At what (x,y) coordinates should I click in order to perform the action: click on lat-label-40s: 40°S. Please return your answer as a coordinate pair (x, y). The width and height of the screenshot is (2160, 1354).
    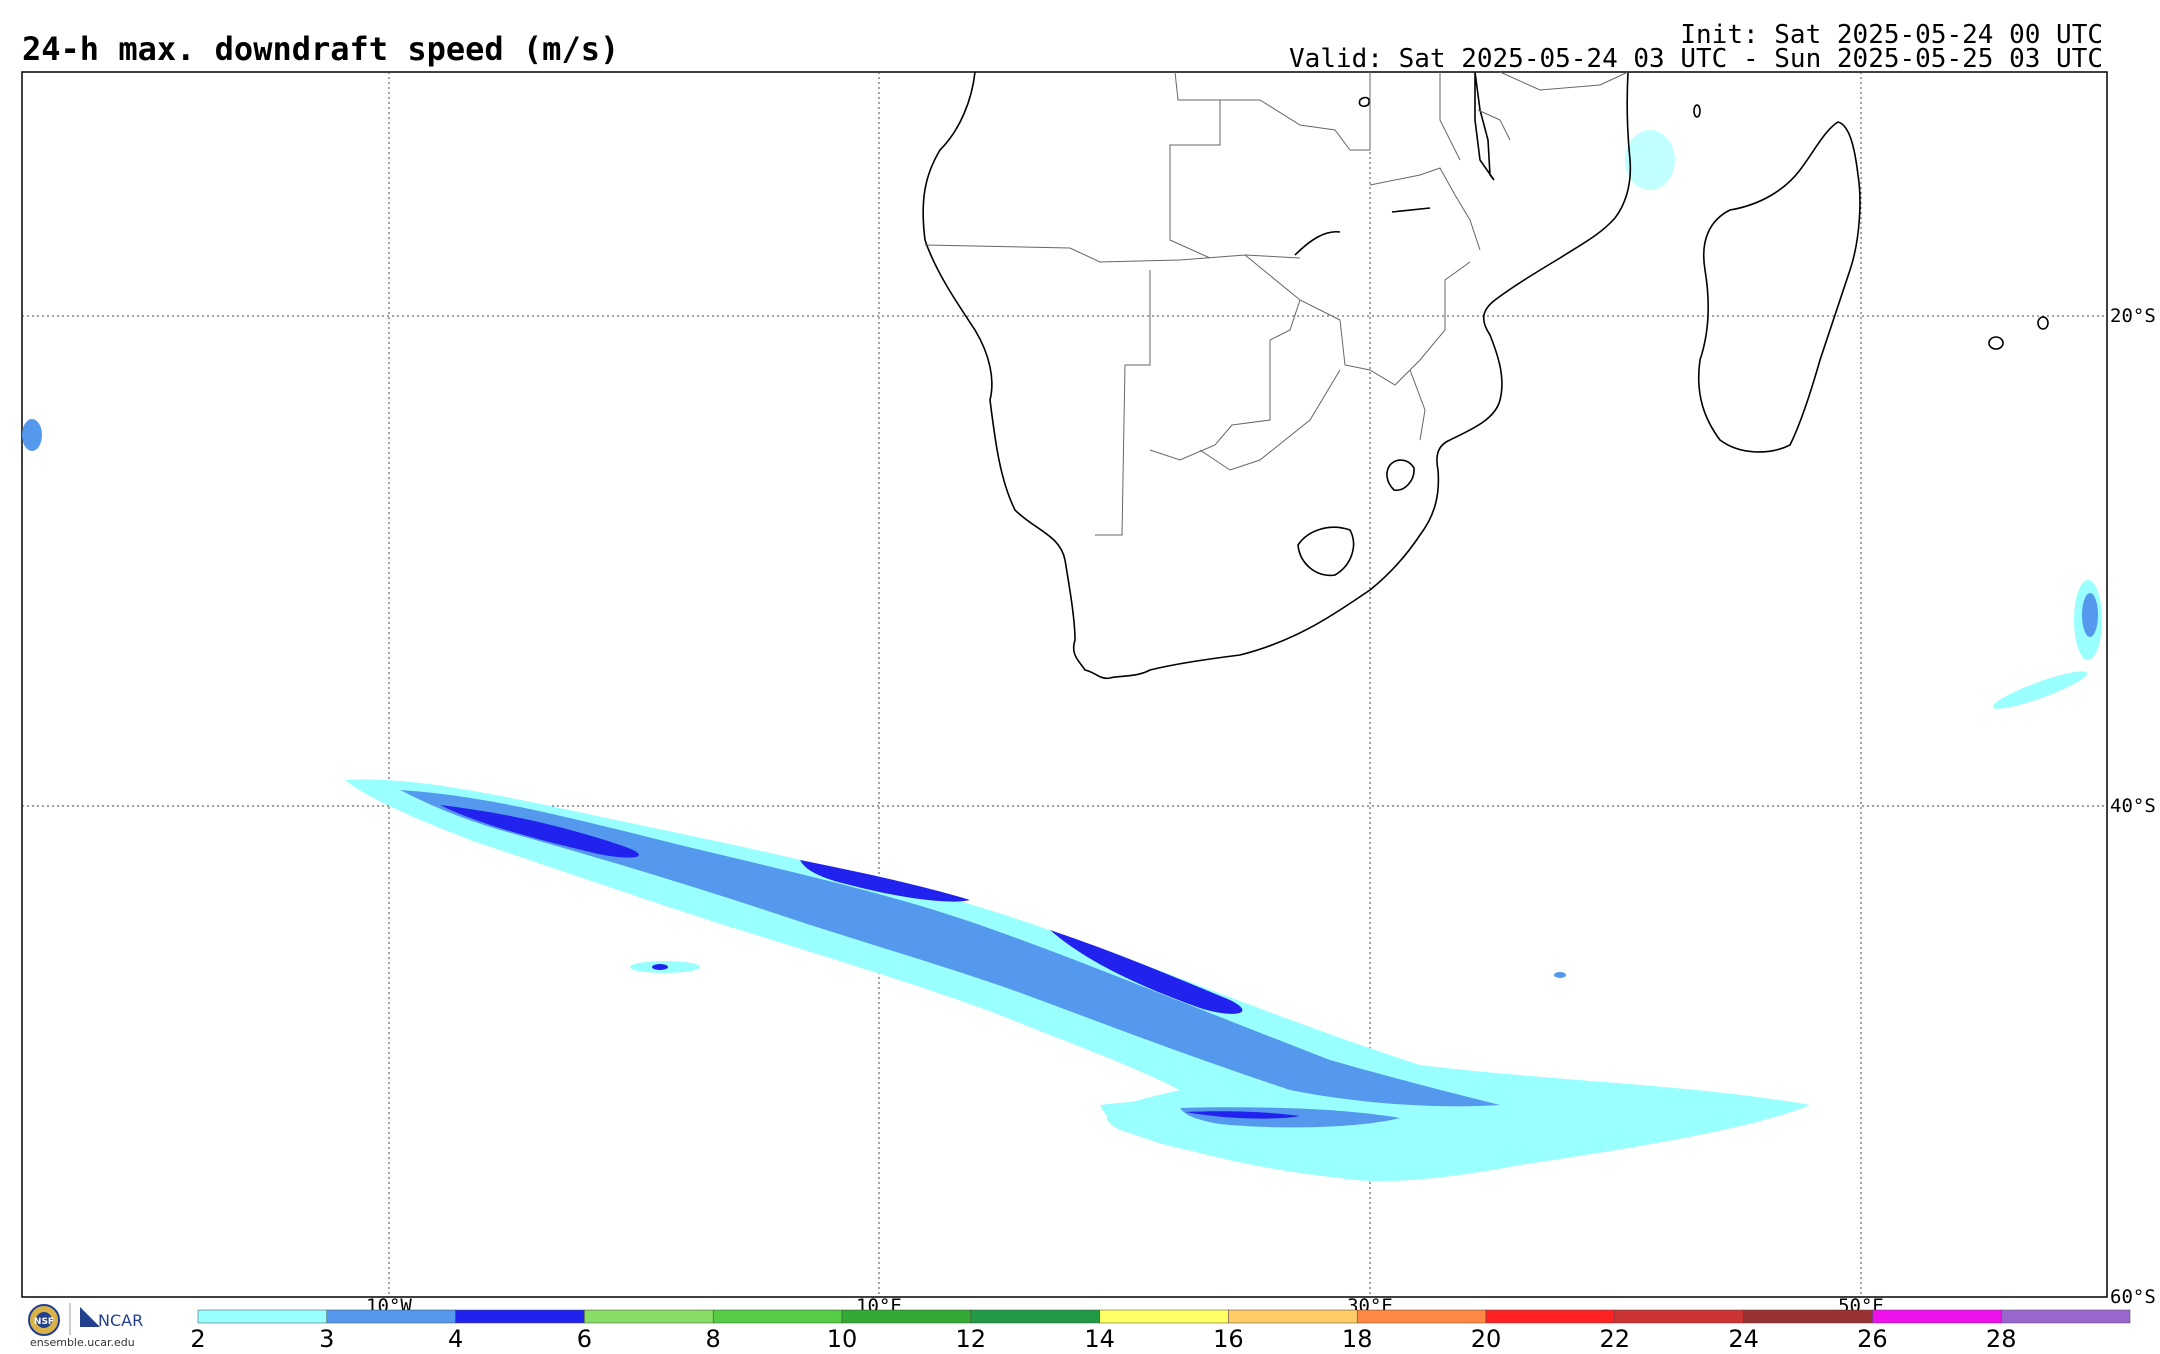
    Looking at the image, I should click on (2133, 806).